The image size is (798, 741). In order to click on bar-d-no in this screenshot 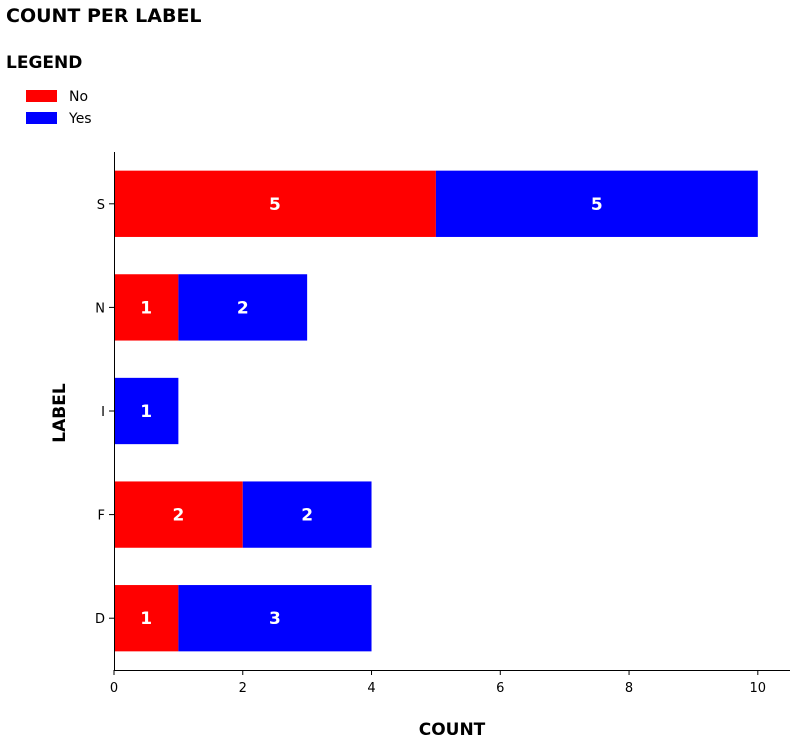, I will do `click(146, 618)`.